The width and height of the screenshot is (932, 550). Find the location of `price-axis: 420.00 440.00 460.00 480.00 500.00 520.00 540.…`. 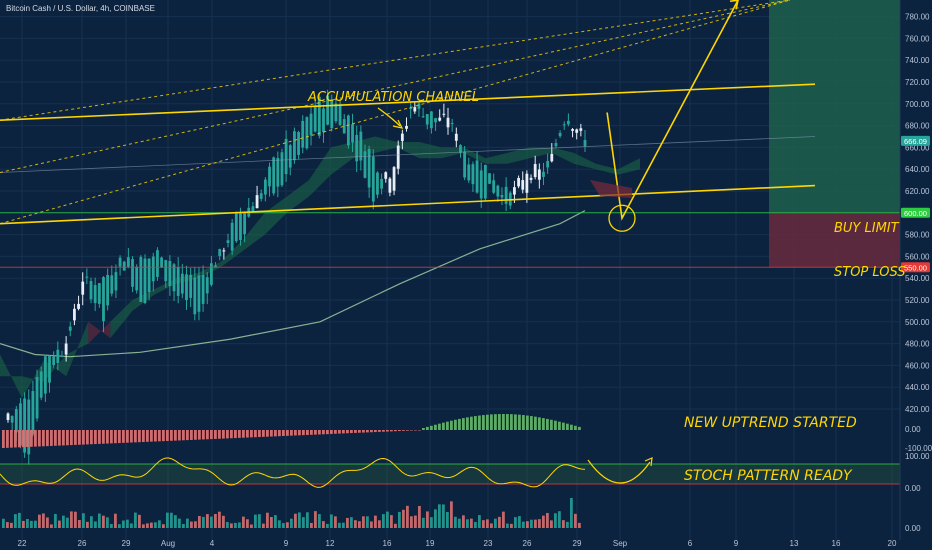

price-axis: 420.00 440.00 460.00 480.00 500.00 520.00 540.… is located at coordinates (915, 270).